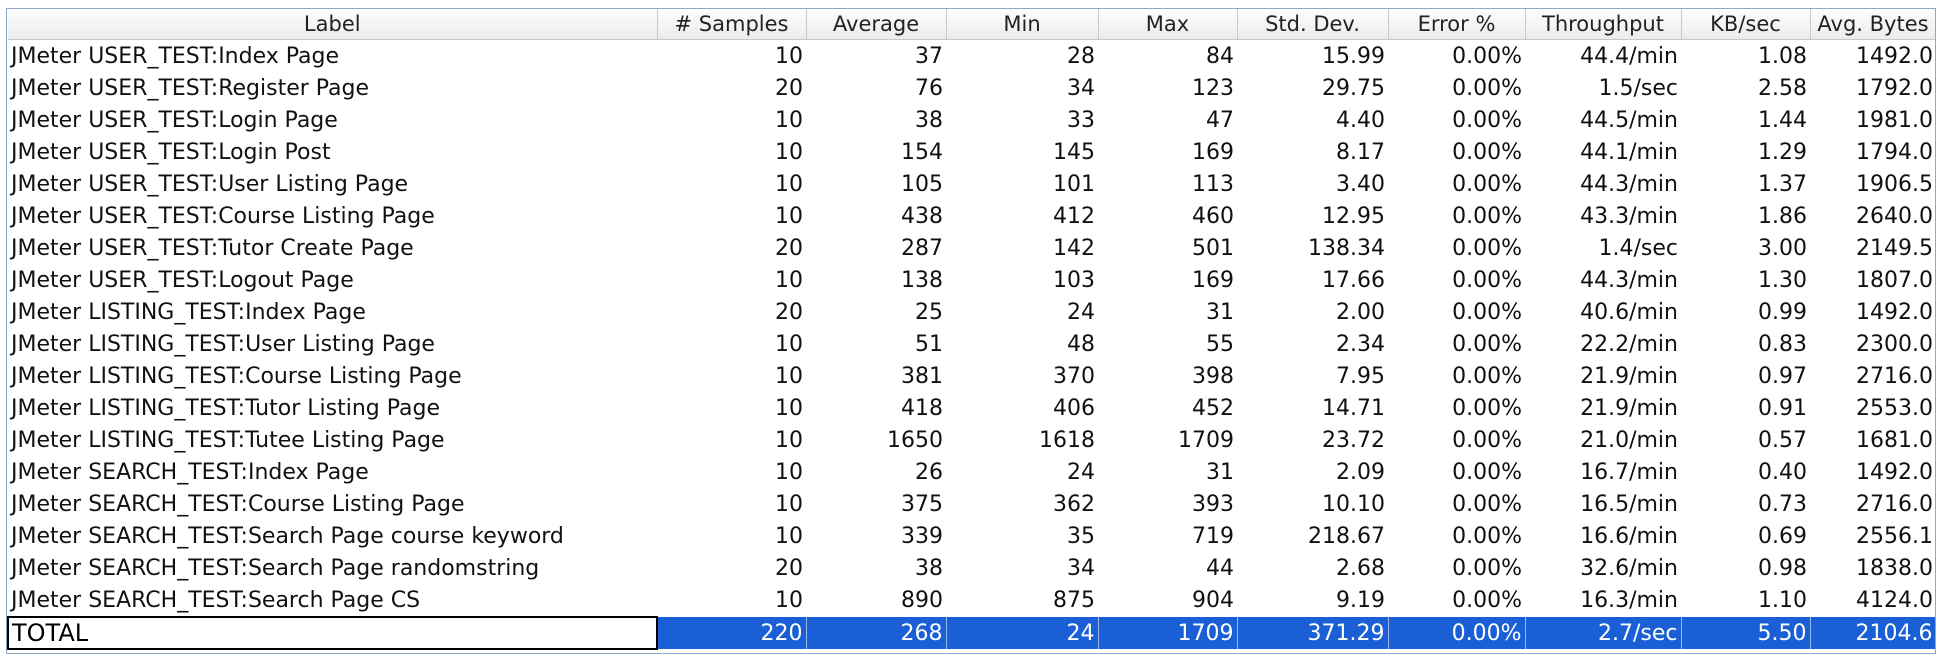 Image resolution: width=1942 pixels, height=658 pixels. What do you see at coordinates (732, 24) in the screenshot?
I see `column-header-samples: # Samples` at bounding box center [732, 24].